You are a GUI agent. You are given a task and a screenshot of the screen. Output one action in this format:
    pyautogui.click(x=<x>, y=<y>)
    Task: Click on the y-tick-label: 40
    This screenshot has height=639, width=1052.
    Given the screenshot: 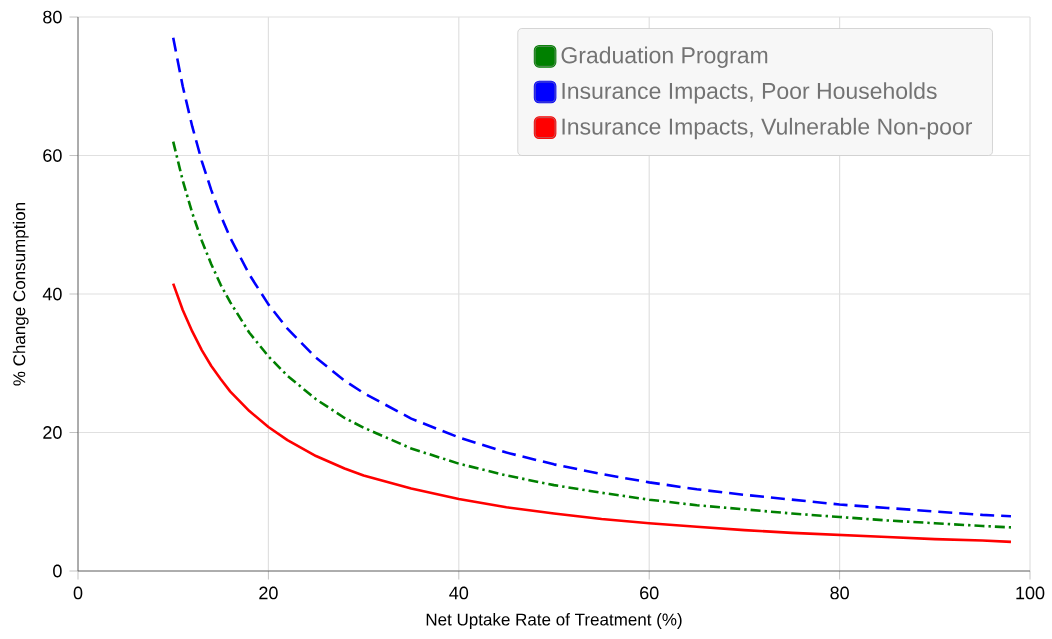 What is the action you would take?
    pyautogui.click(x=52, y=294)
    